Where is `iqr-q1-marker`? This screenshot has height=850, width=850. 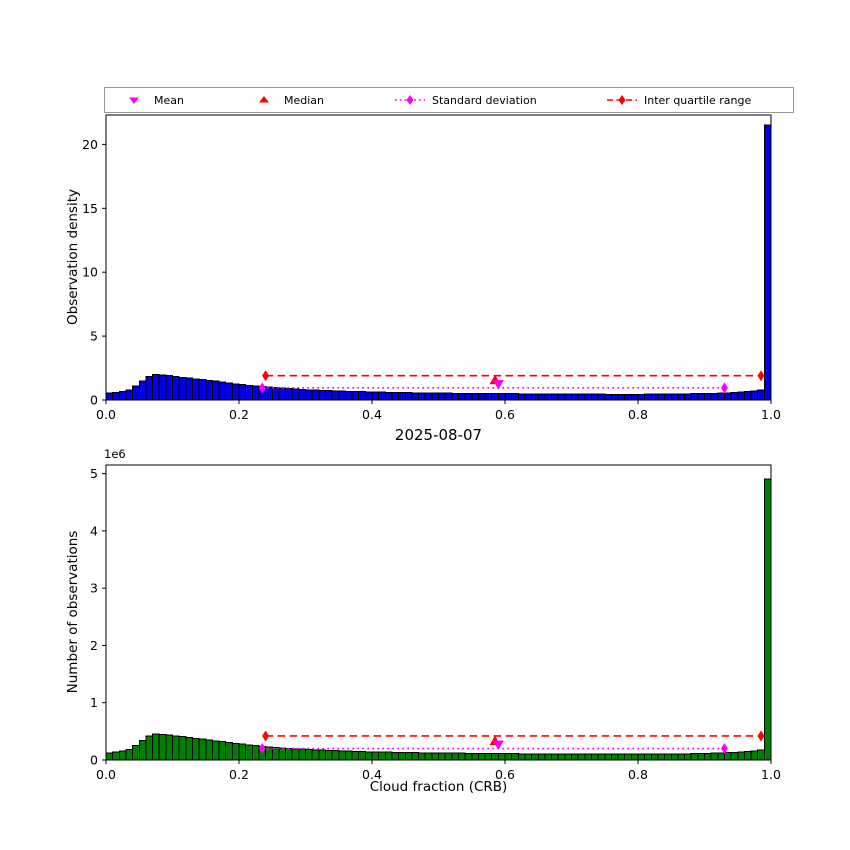
iqr-q1-marker is located at coordinates (266, 376).